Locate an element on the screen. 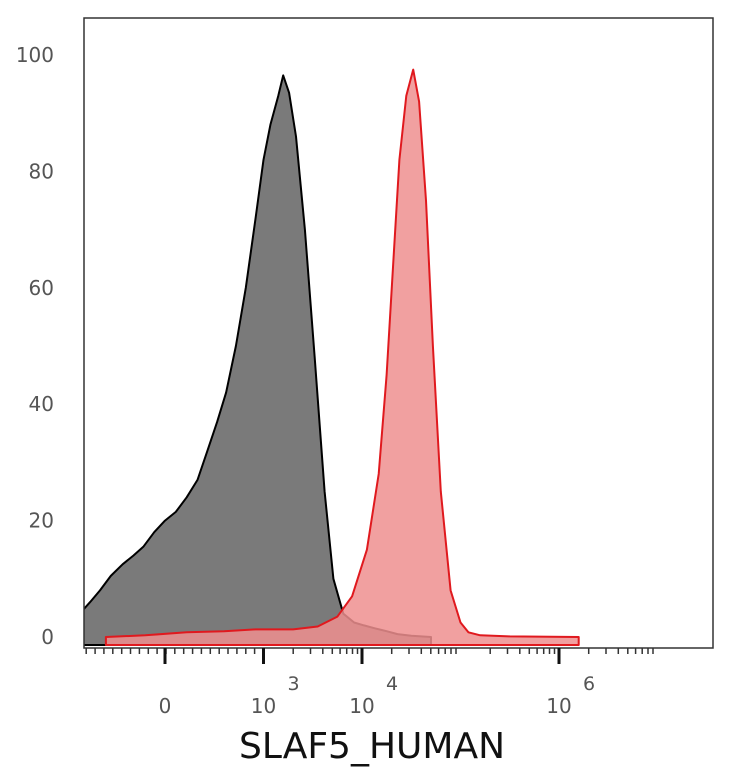 The height and width of the screenshot is (768, 734). y-tick-label: 60 is located at coordinates (41, 288).